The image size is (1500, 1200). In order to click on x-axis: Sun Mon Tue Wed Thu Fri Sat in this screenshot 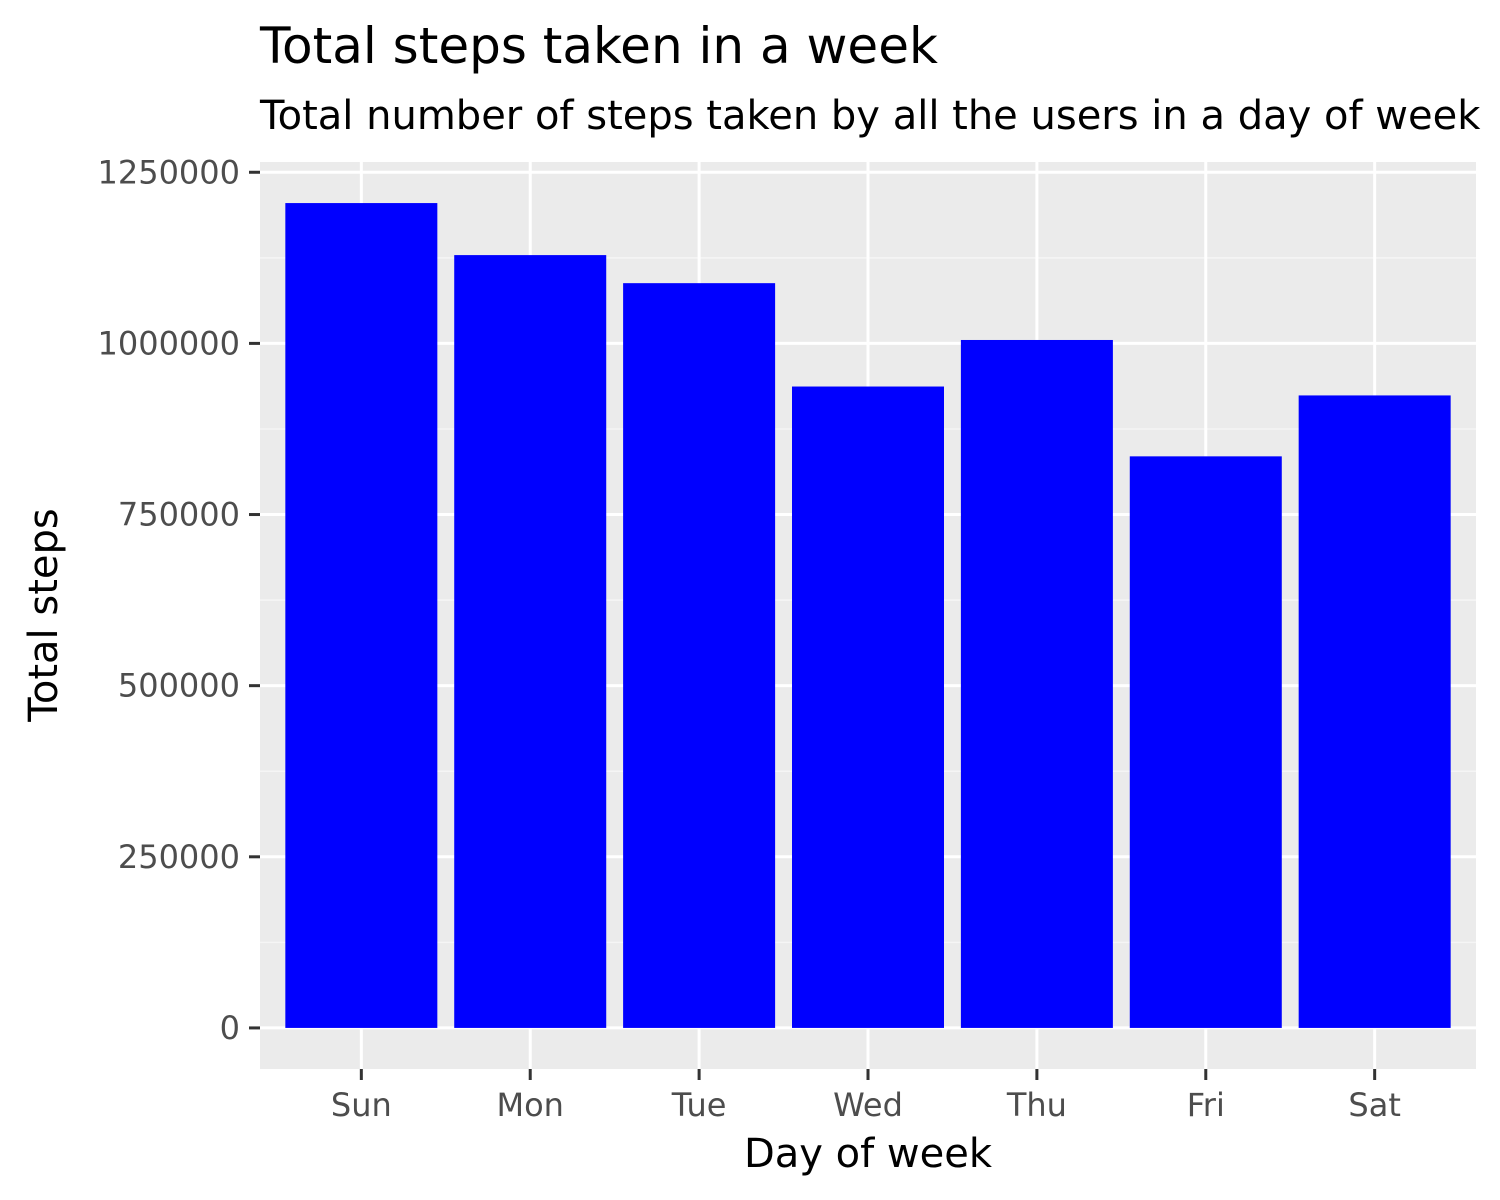, I will do `click(866, 1096)`.